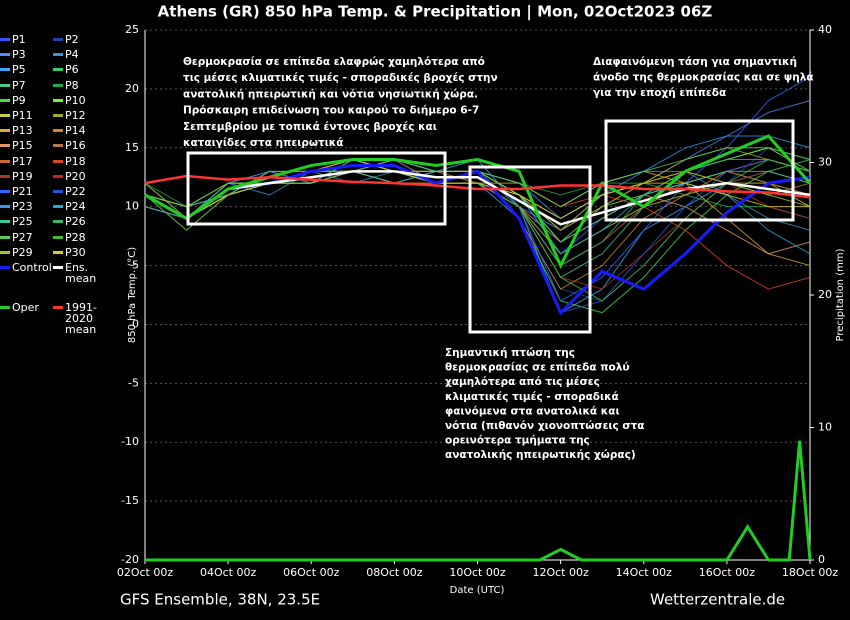 The height and width of the screenshot is (620, 850). I want to click on legend-entry: P7, so click(29, 85).